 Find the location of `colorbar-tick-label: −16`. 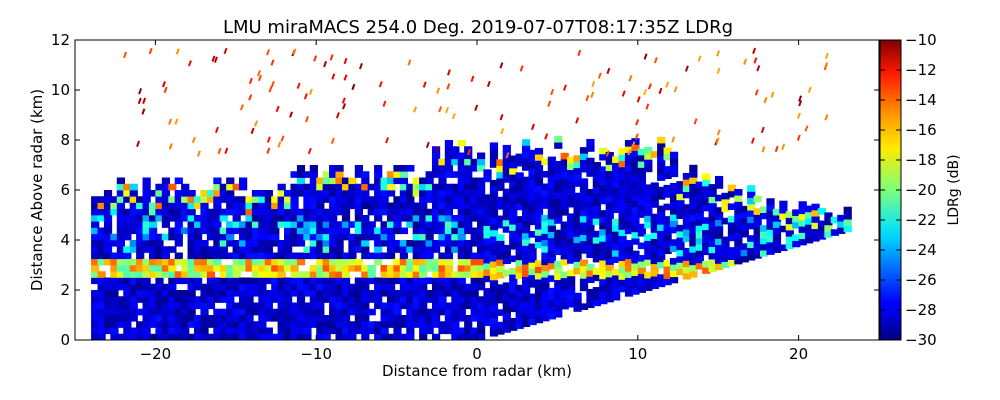

colorbar-tick-label: −16 is located at coordinates (921, 130).